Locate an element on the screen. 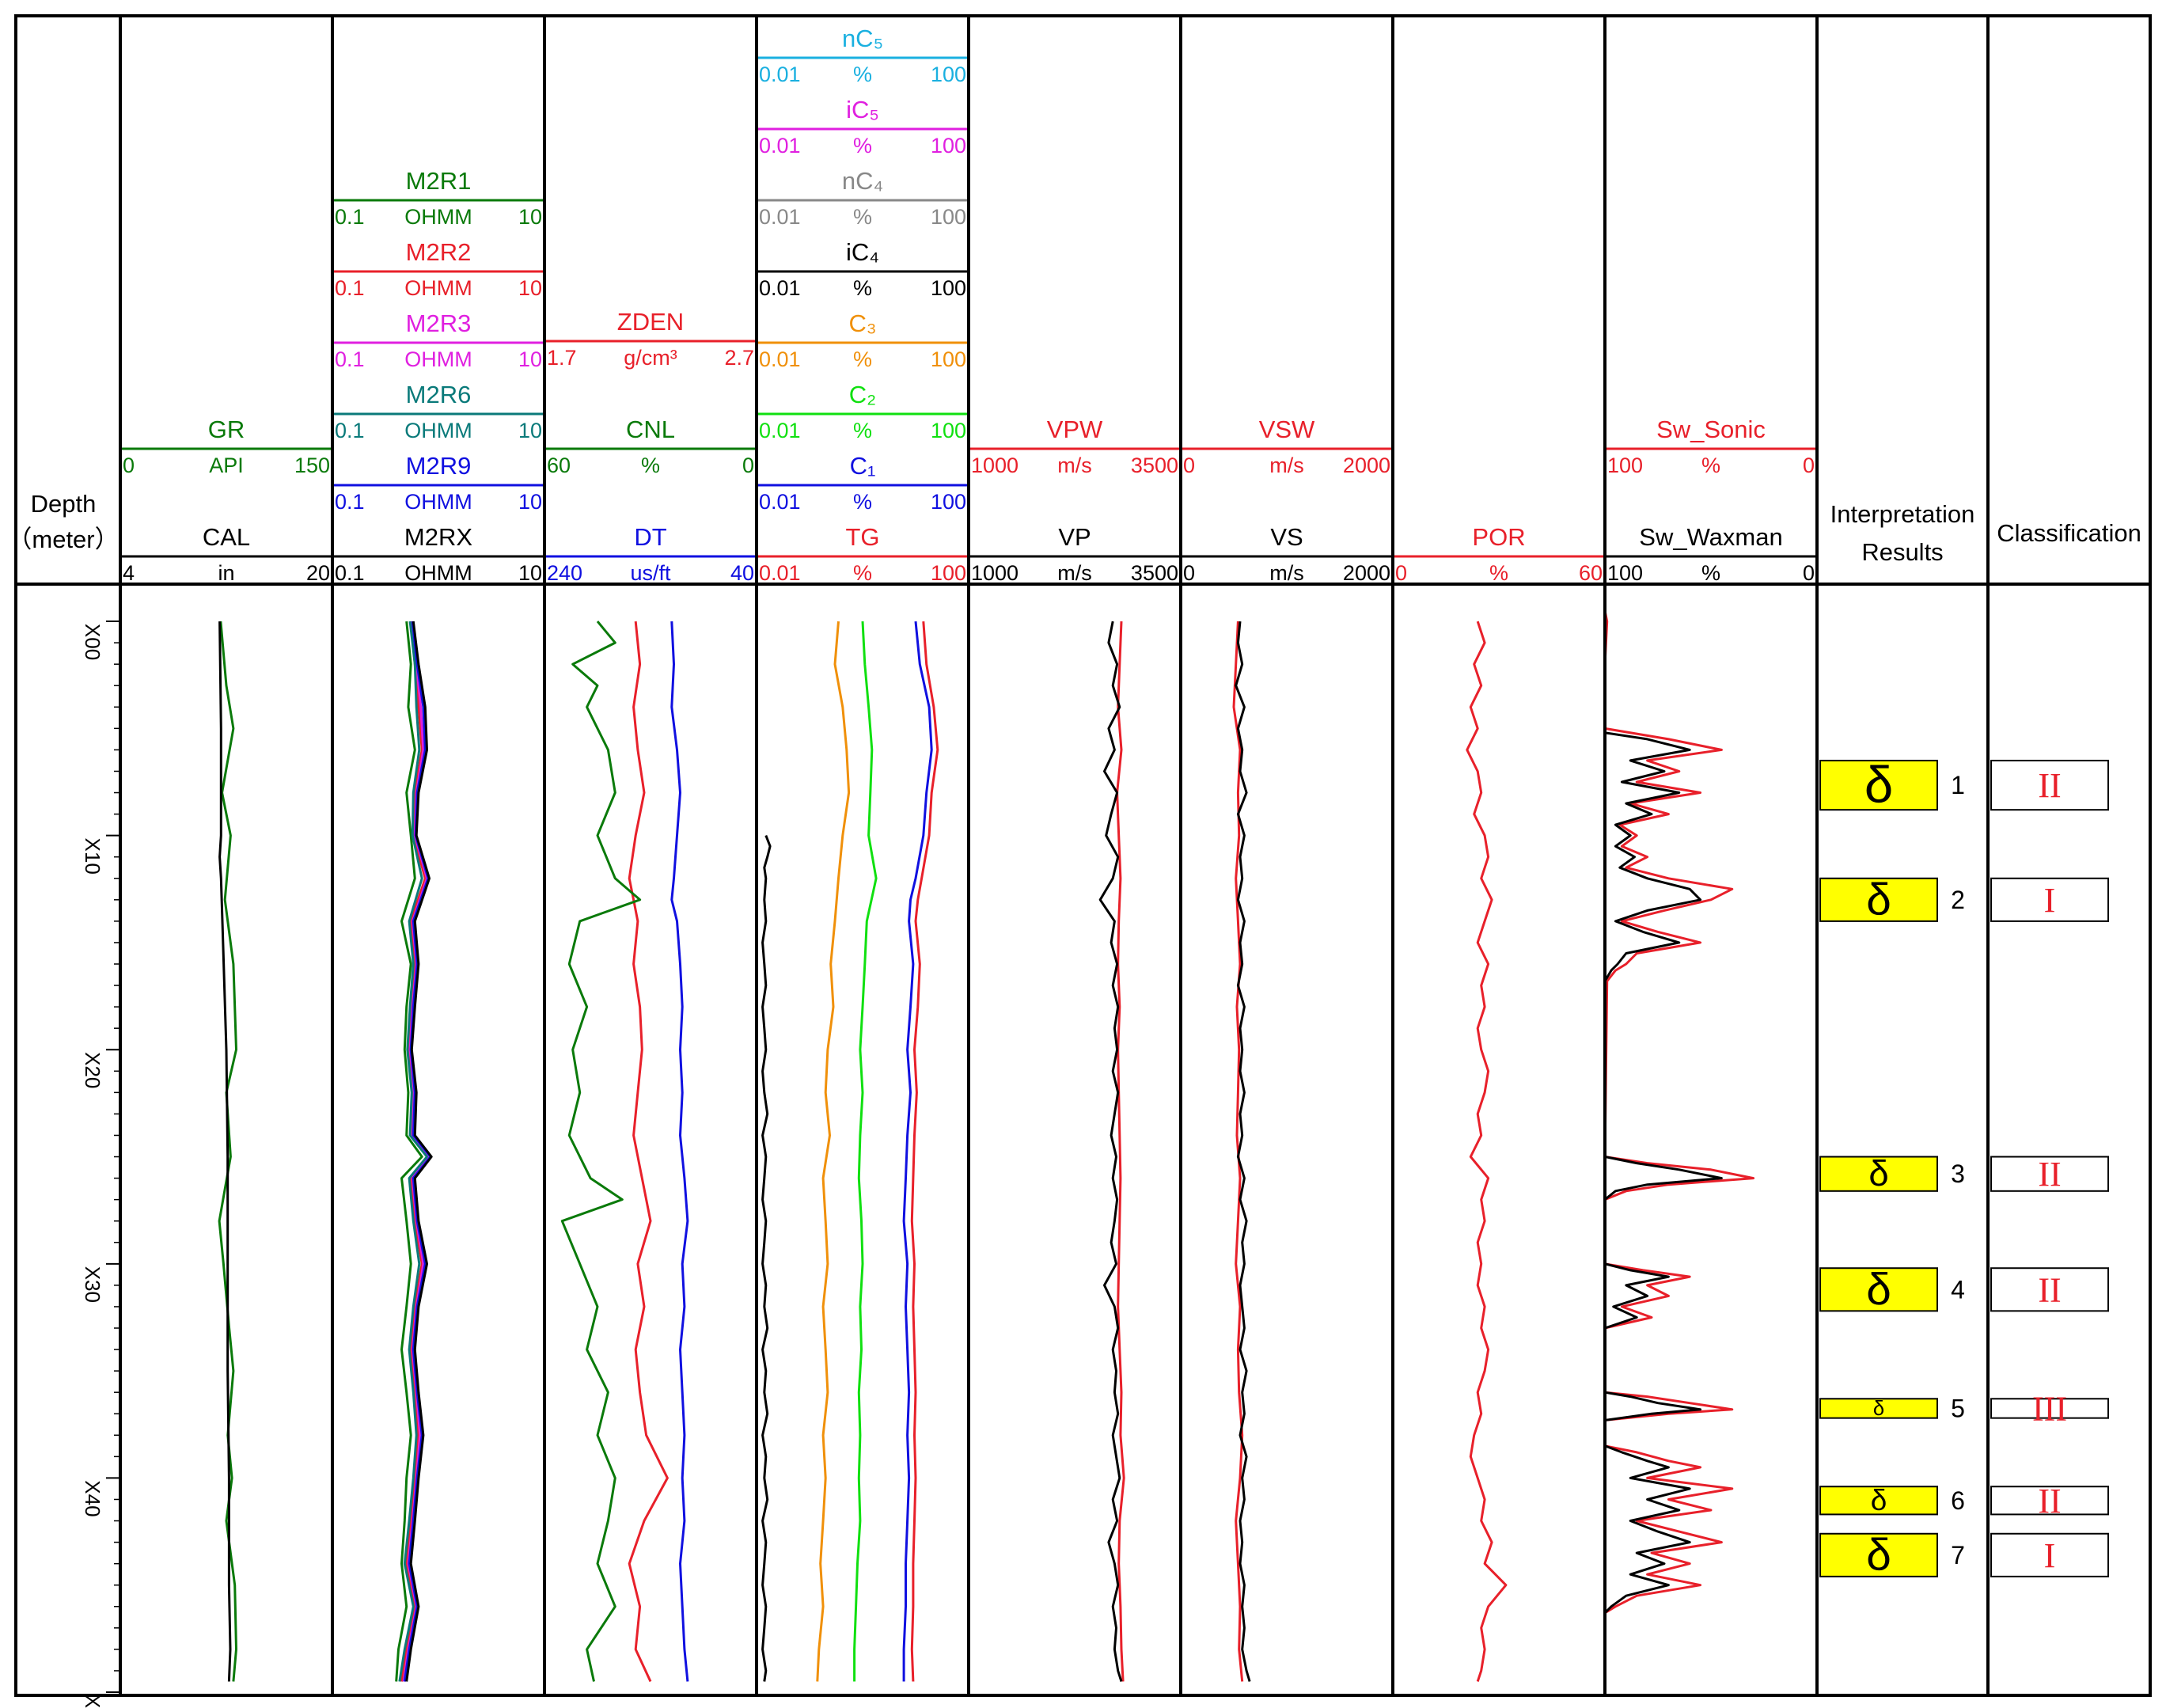  scale-unit: g/cm³ is located at coordinates (650, 358).